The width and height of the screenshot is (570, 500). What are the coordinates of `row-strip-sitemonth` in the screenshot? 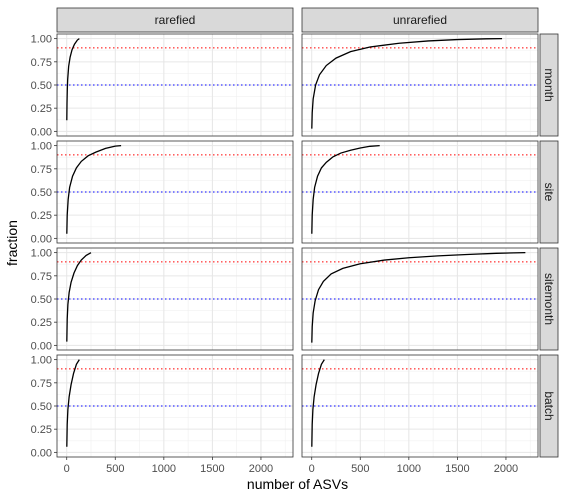 It's located at (549, 299).